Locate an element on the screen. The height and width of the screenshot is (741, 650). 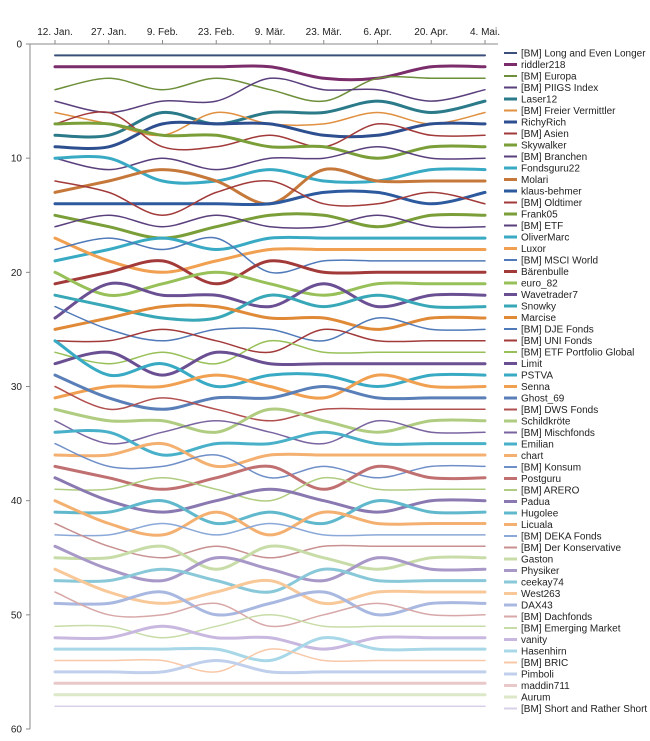
y-tick-label: 60 is located at coordinates (17, 730).